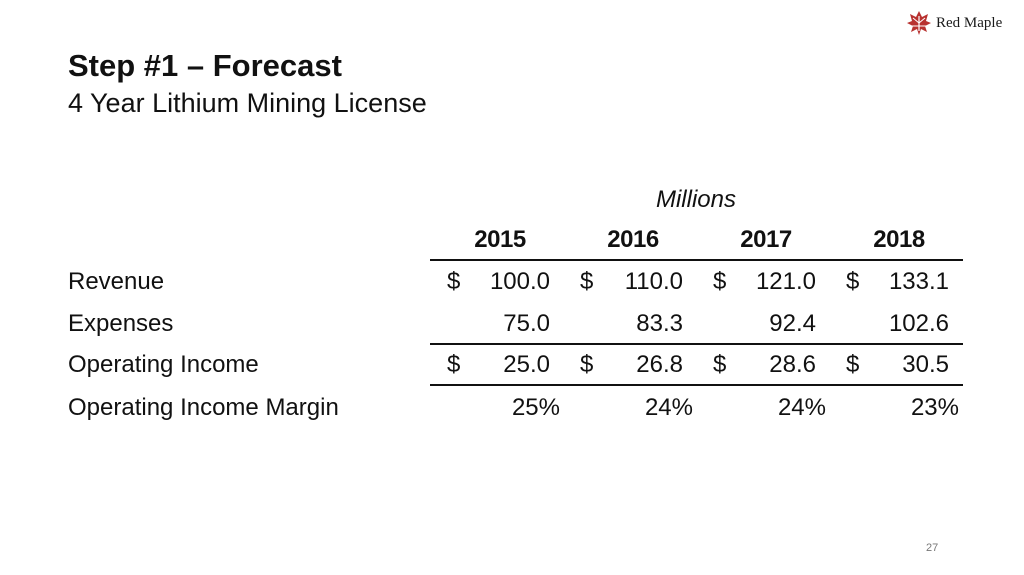 The height and width of the screenshot is (575, 1024). What do you see at coordinates (205, 65) in the screenshot?
I see `slide-title: Step #1 – Forecast` at bounding box center [205, 65].